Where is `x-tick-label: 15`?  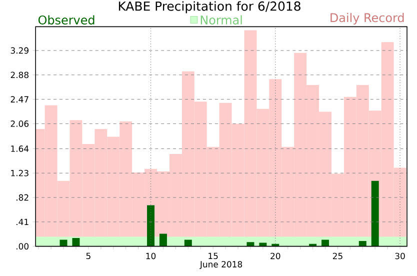 x-tick-label: 15 is located at coordinates (213, 256).